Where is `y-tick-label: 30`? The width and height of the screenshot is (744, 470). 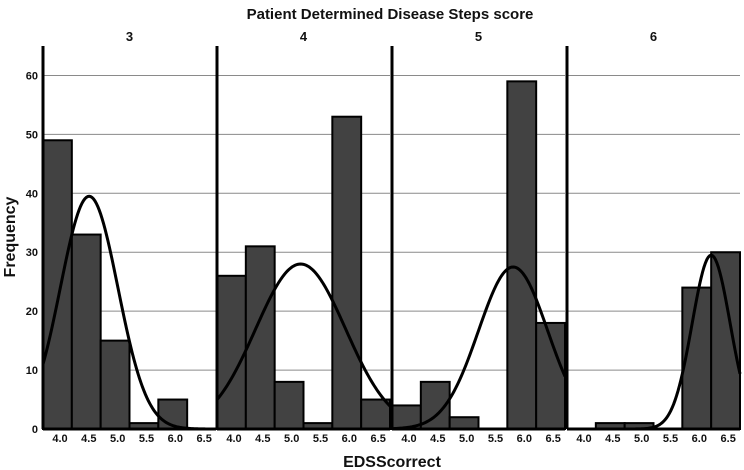 y-tick-label: 30 is located at coordinates (32, 253).